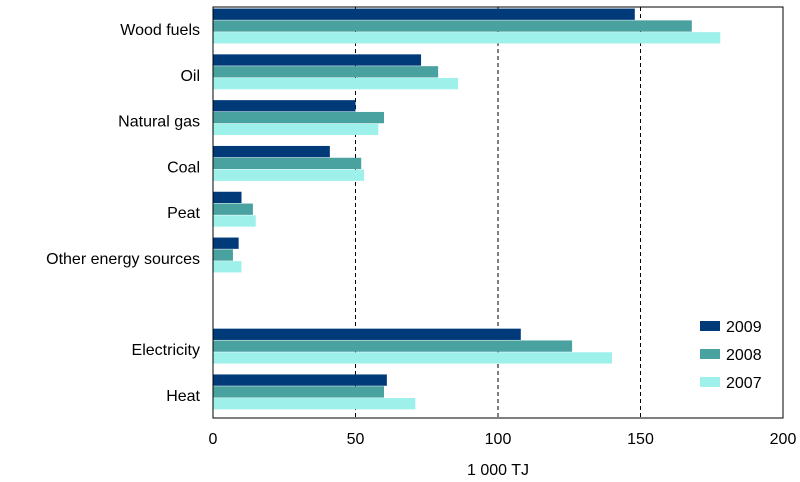  Describe the element at coordinates (213, 439) in the screenshot. I see `x-tick-label: 0` at that location.